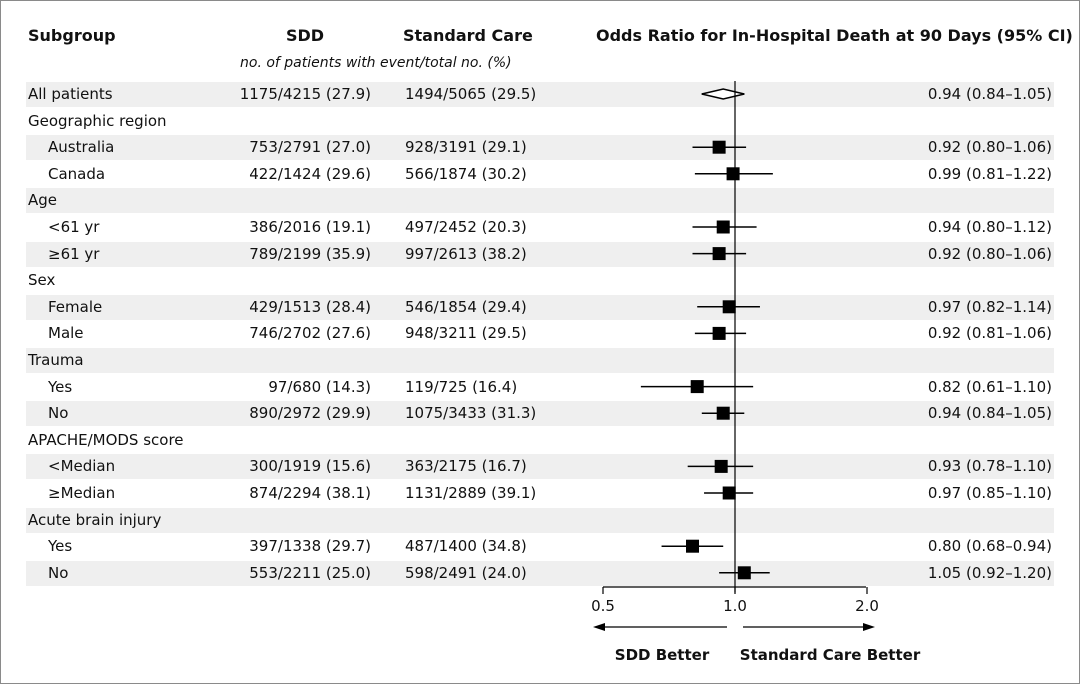 This screenshot has width=1080, height=684. What do you see at coordinates (989, 333) in the screenshot?
I see `odds-ratio-text: 0.92 (0.81–1.06)` at bounding box center [989, 333].